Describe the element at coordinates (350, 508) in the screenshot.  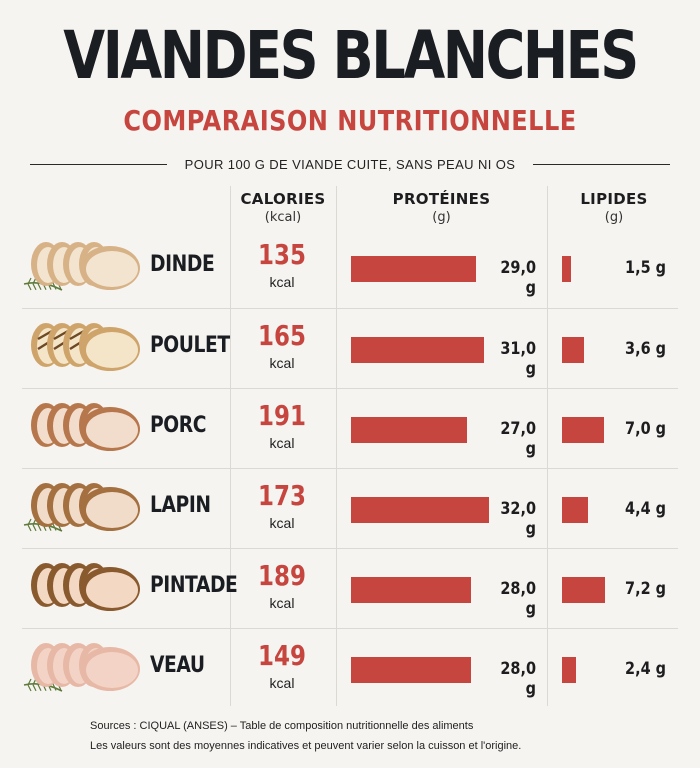
I see `table-row: LAPIN 173 kcal 32,0 g 4,4 g` at that location.